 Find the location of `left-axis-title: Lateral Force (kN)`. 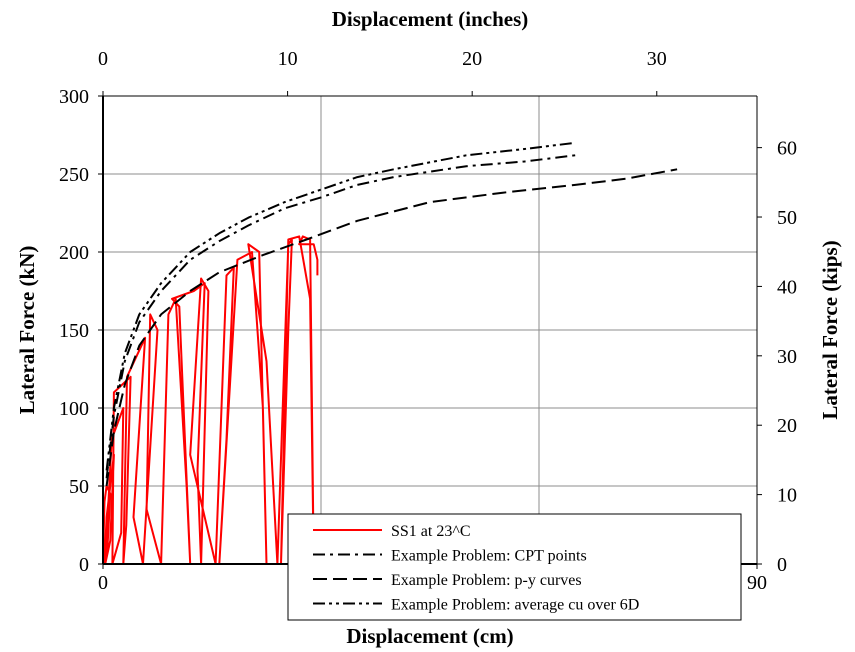

left-axis-title: Lateral Force (kN) is located at coordinates (27, 330).